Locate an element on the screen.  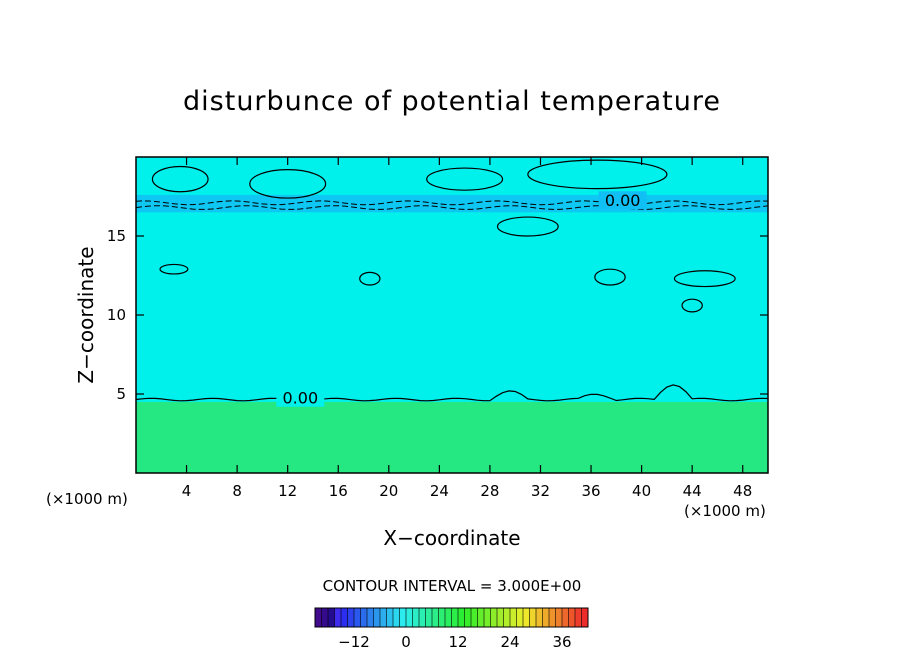
colorbar-frame is located at coordinates (451, 617).